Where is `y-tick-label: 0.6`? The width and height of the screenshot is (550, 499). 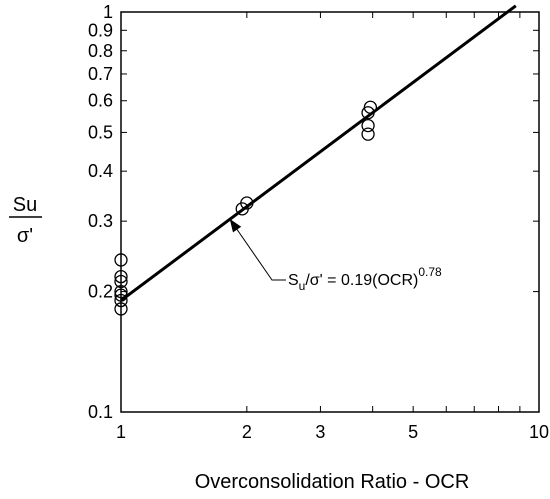 y-tick-label: 0.6 is located at coordinates (100, 101).